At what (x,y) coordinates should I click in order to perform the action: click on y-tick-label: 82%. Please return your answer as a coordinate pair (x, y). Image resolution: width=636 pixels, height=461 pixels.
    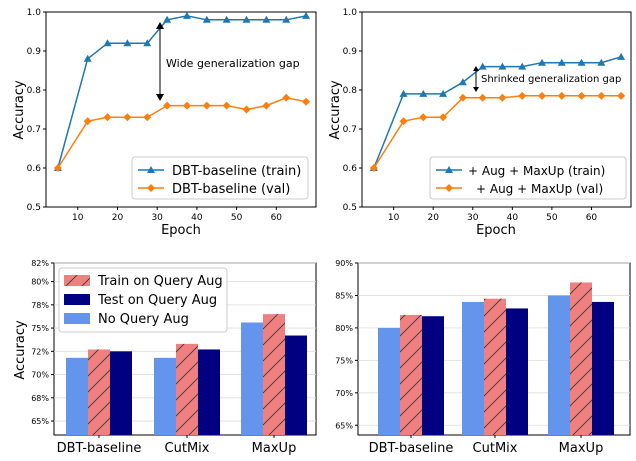
    Looking at the image, I should click on (40, 263).